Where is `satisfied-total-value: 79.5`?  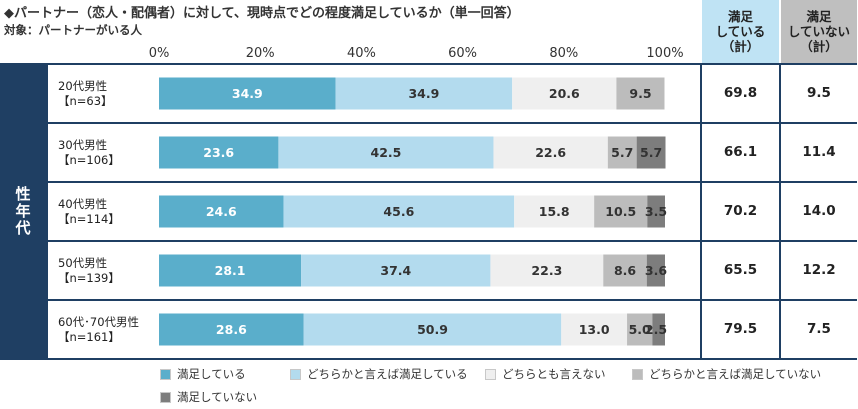
satisfied-total-value: 79.5 is located at coordinates (740, 328).